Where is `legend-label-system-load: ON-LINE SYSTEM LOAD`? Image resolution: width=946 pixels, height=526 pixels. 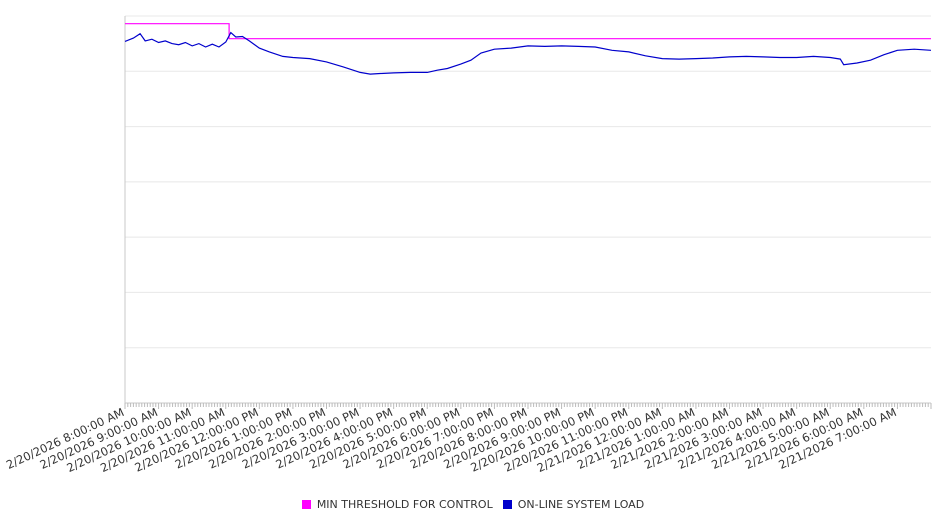 legend-label-system-load: ON-LINE SYSTEM LOAD is located at coordinates (581, 504).